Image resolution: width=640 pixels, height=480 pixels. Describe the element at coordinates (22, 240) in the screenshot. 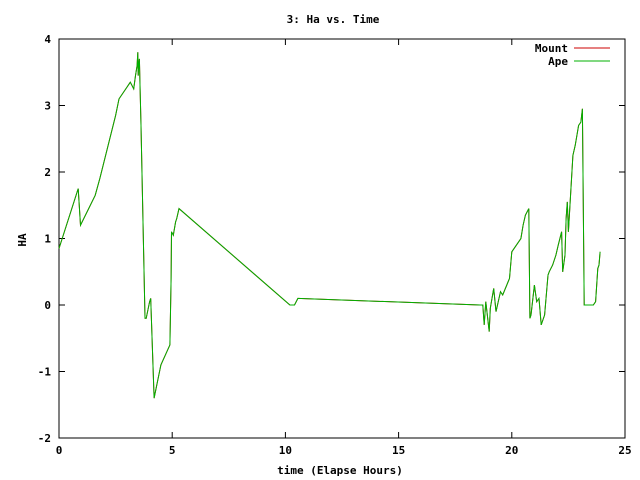

I see `y-axis-label: HA` at that location.